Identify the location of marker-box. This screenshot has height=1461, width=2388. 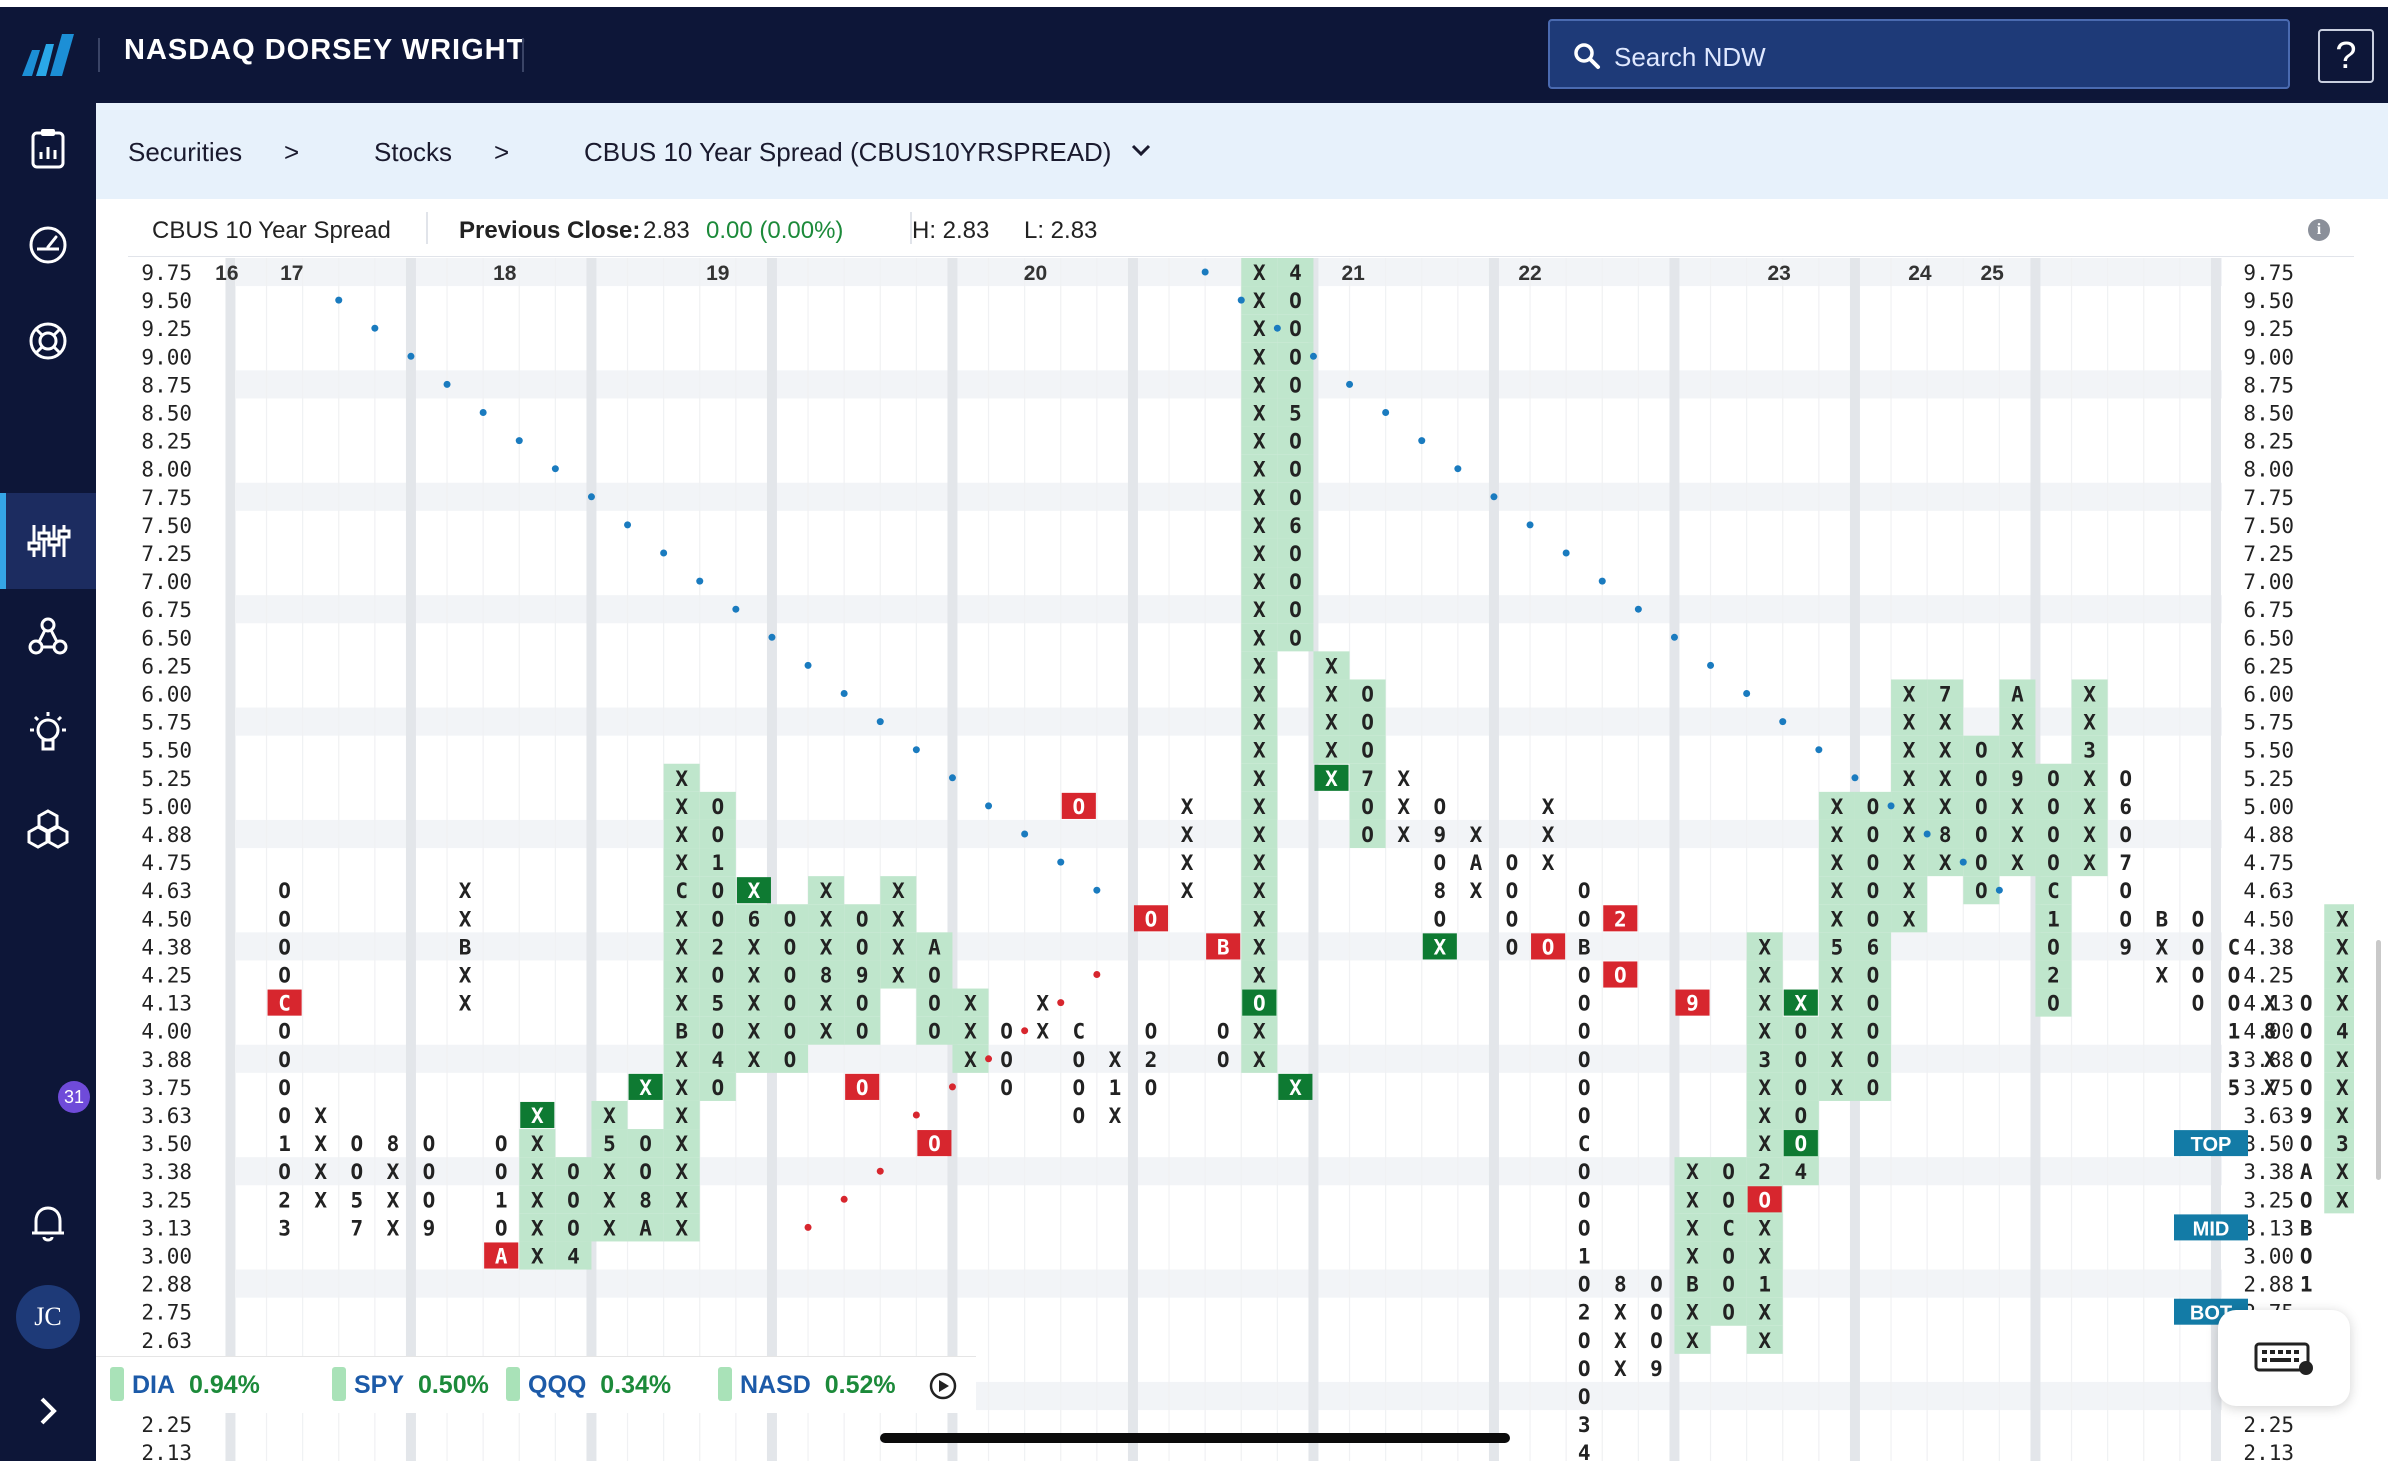
(2211, 1143).